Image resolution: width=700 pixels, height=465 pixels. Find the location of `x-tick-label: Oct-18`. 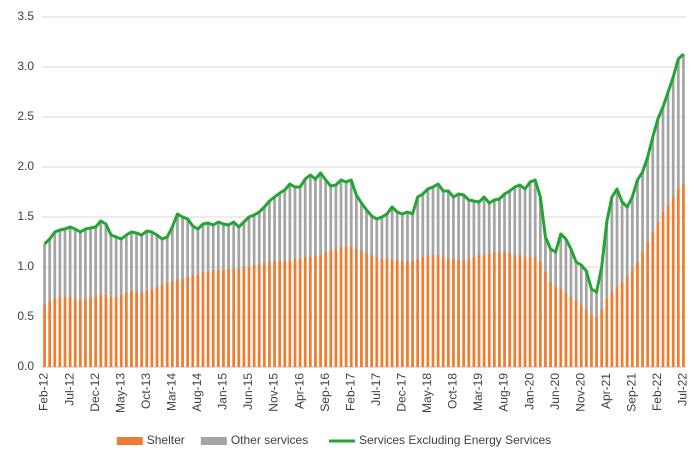

x-tick-label: Oct-18 is located at coordinates (453, 391).